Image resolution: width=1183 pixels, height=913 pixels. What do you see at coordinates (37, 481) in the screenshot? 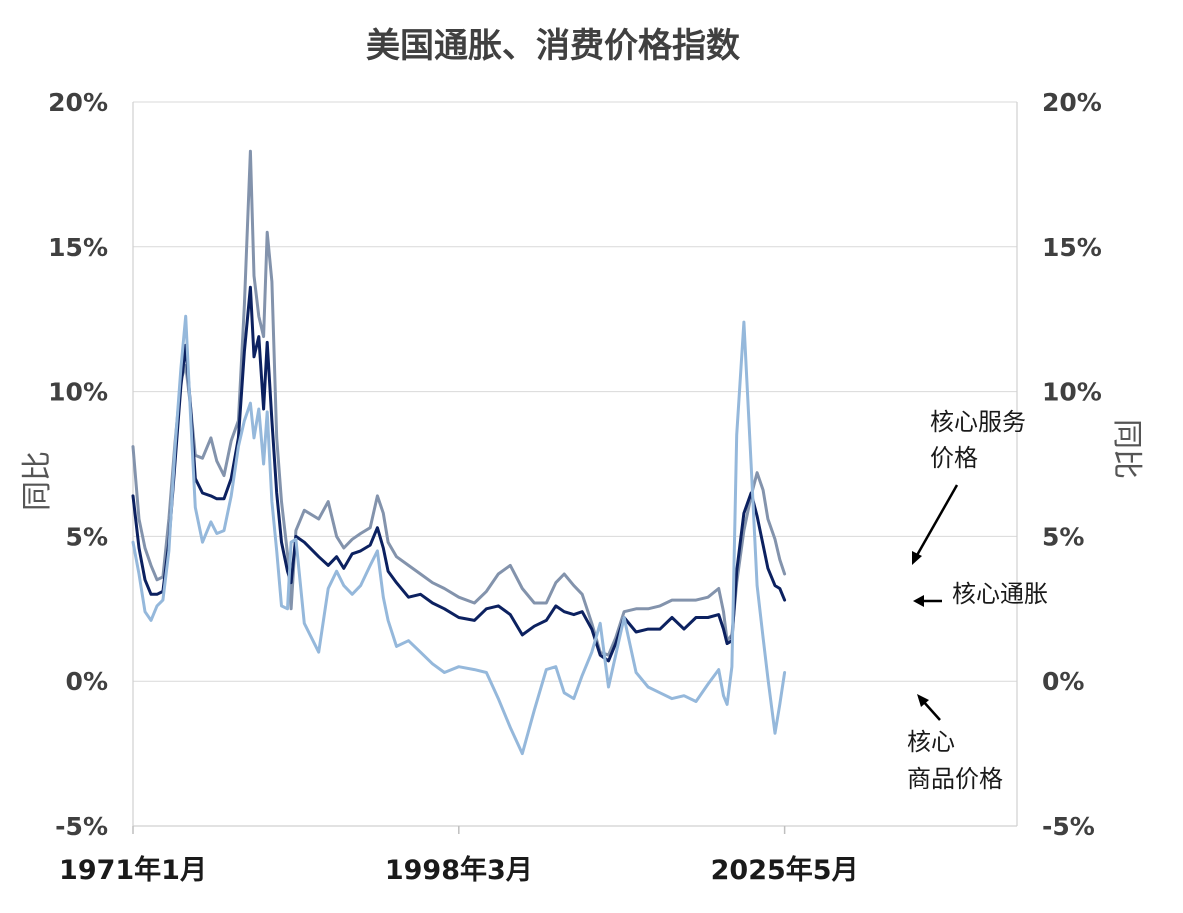
I see `left-y-axis-label: 同比` at bounding box center [37, 481].